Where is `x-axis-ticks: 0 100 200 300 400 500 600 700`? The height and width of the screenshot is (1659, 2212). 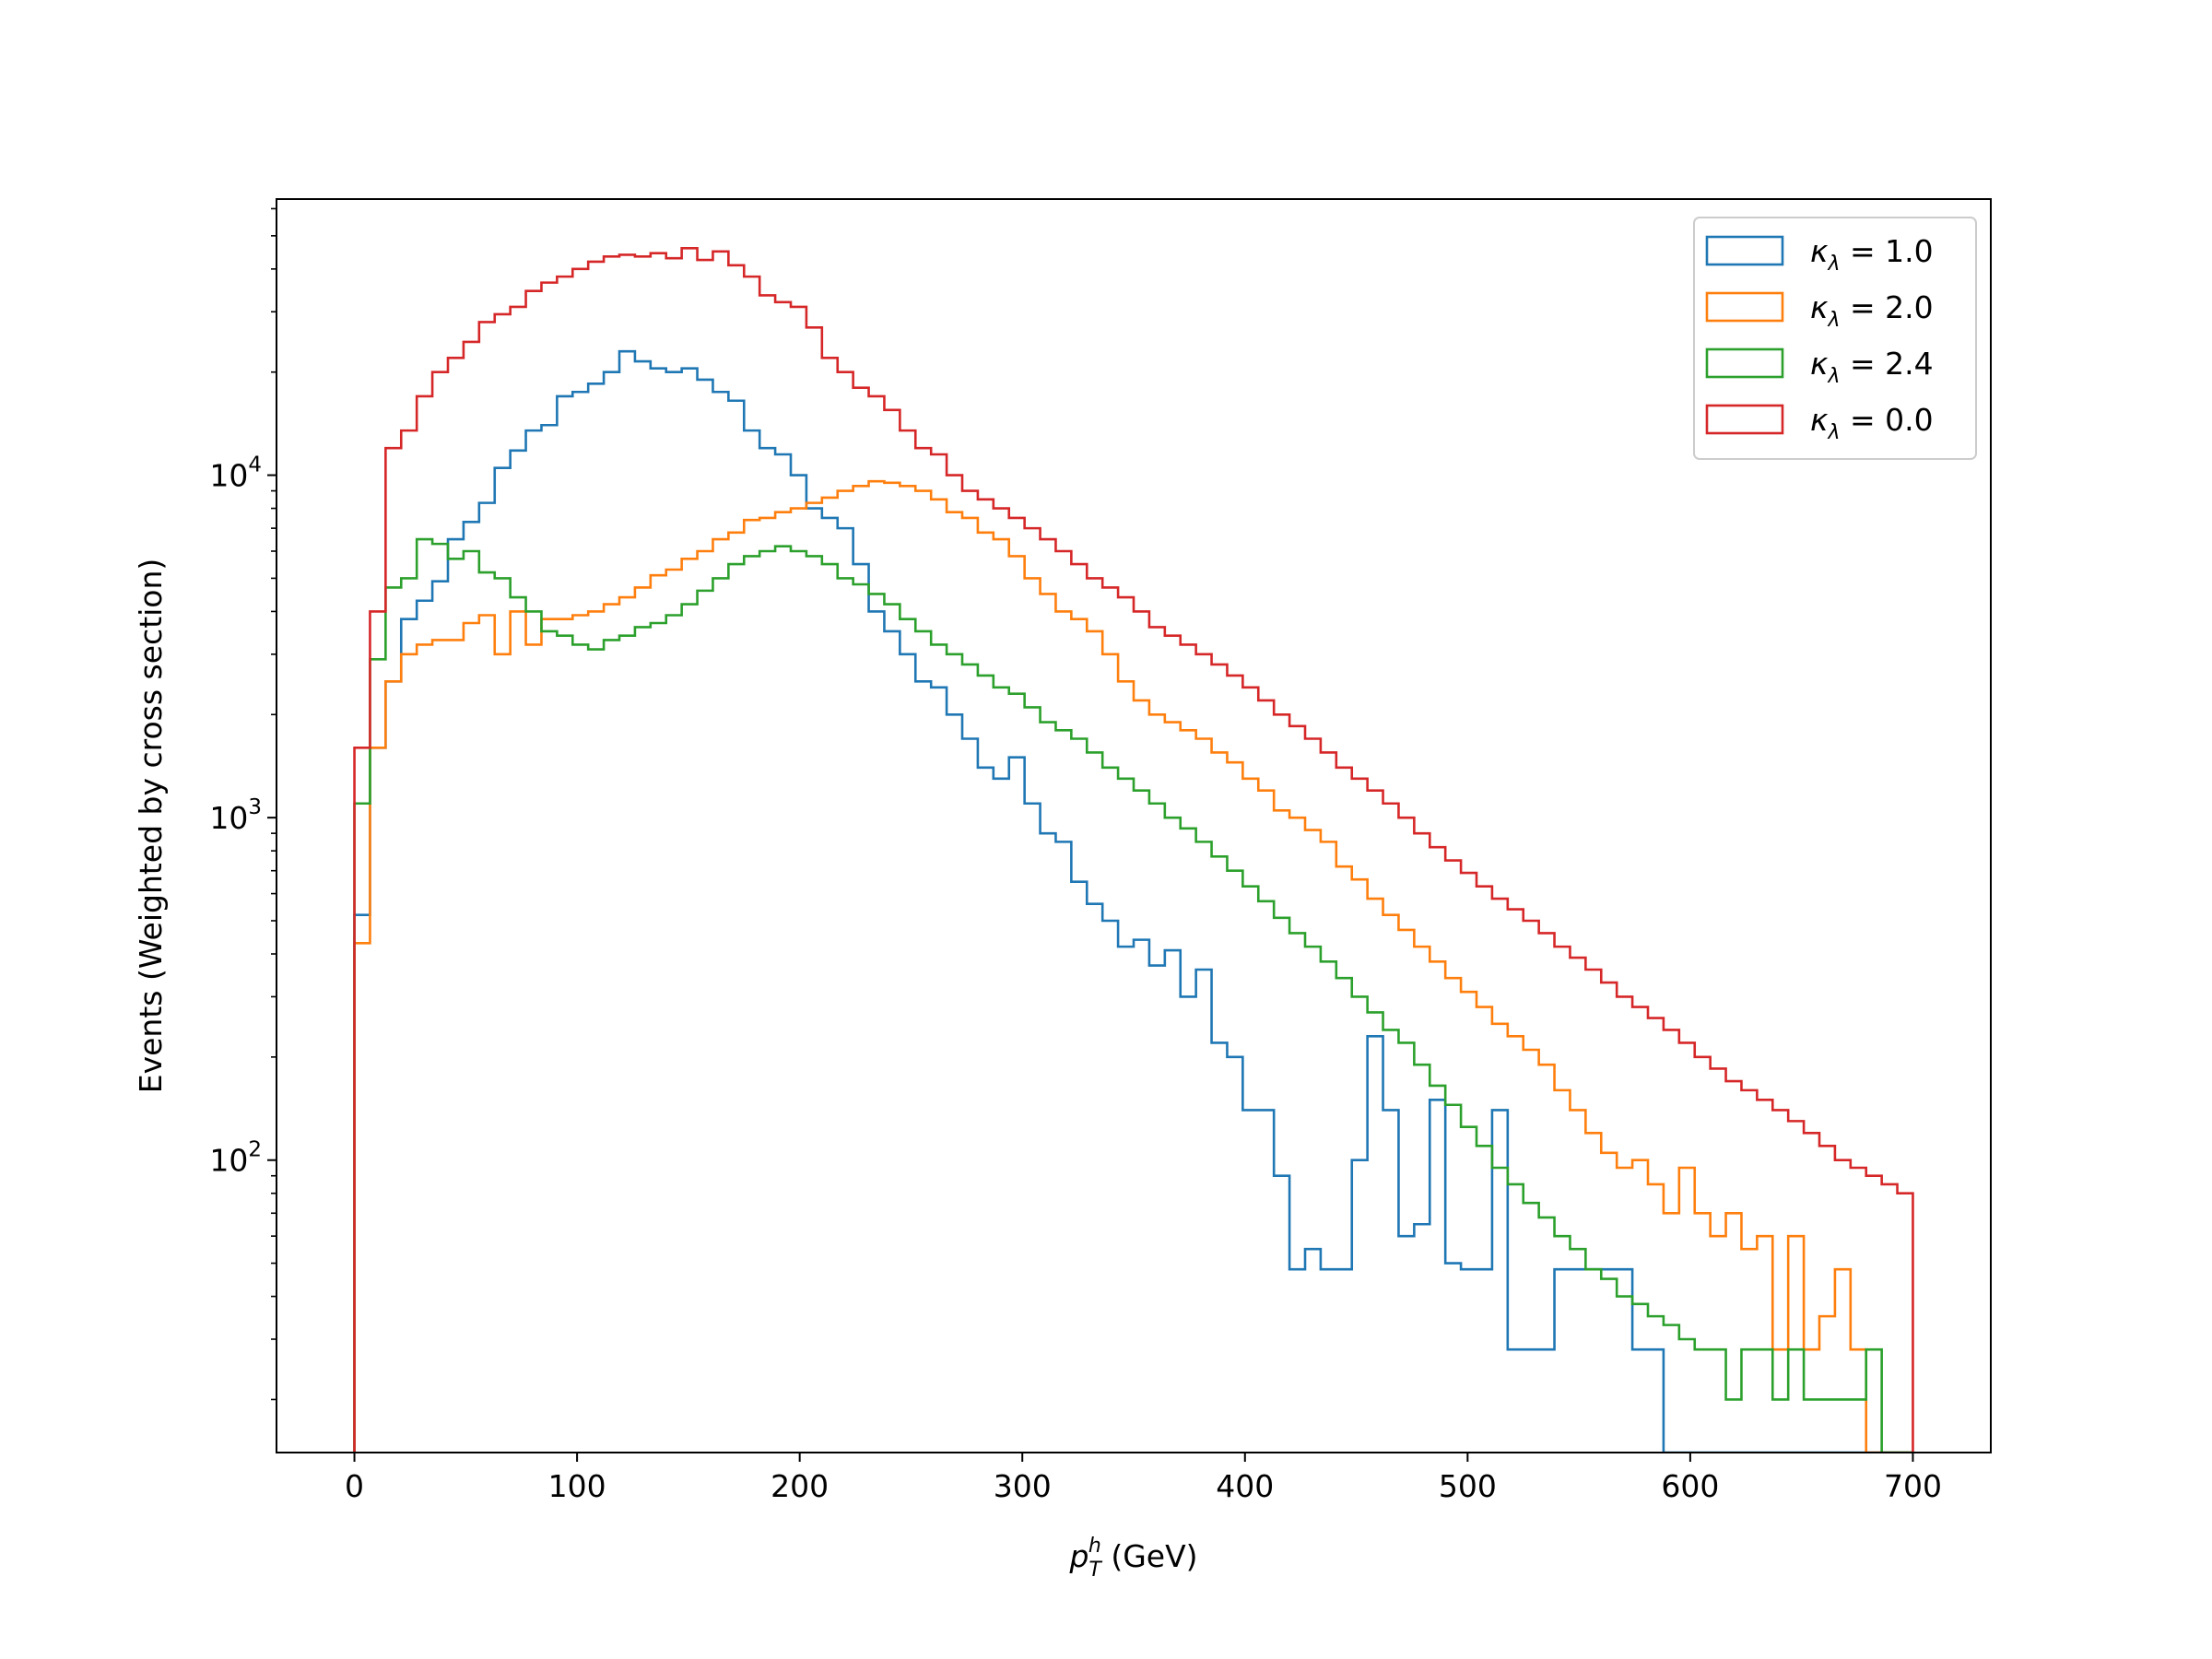 x-axis-ticks: 0 100 200 300 400 500 600 700 is located at coordinates (1143, 1478).